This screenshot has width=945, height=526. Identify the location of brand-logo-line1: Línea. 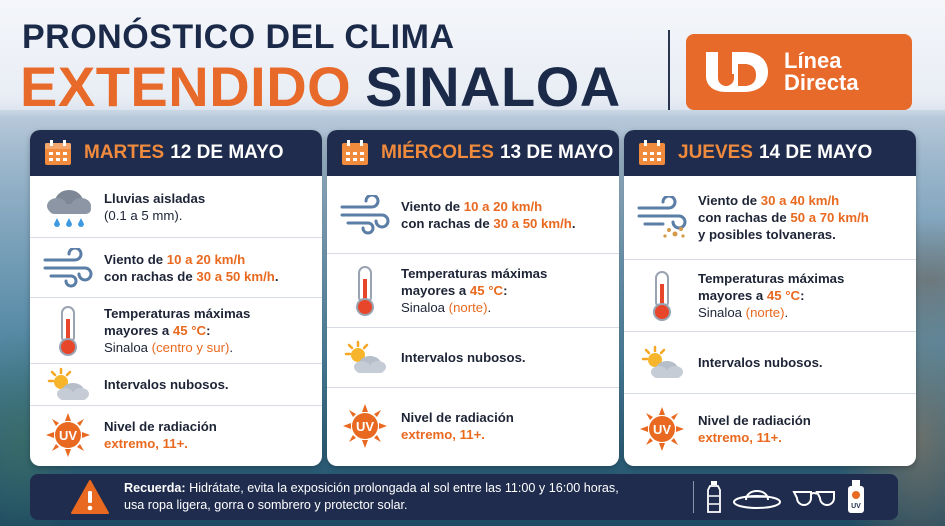
(813, 60).